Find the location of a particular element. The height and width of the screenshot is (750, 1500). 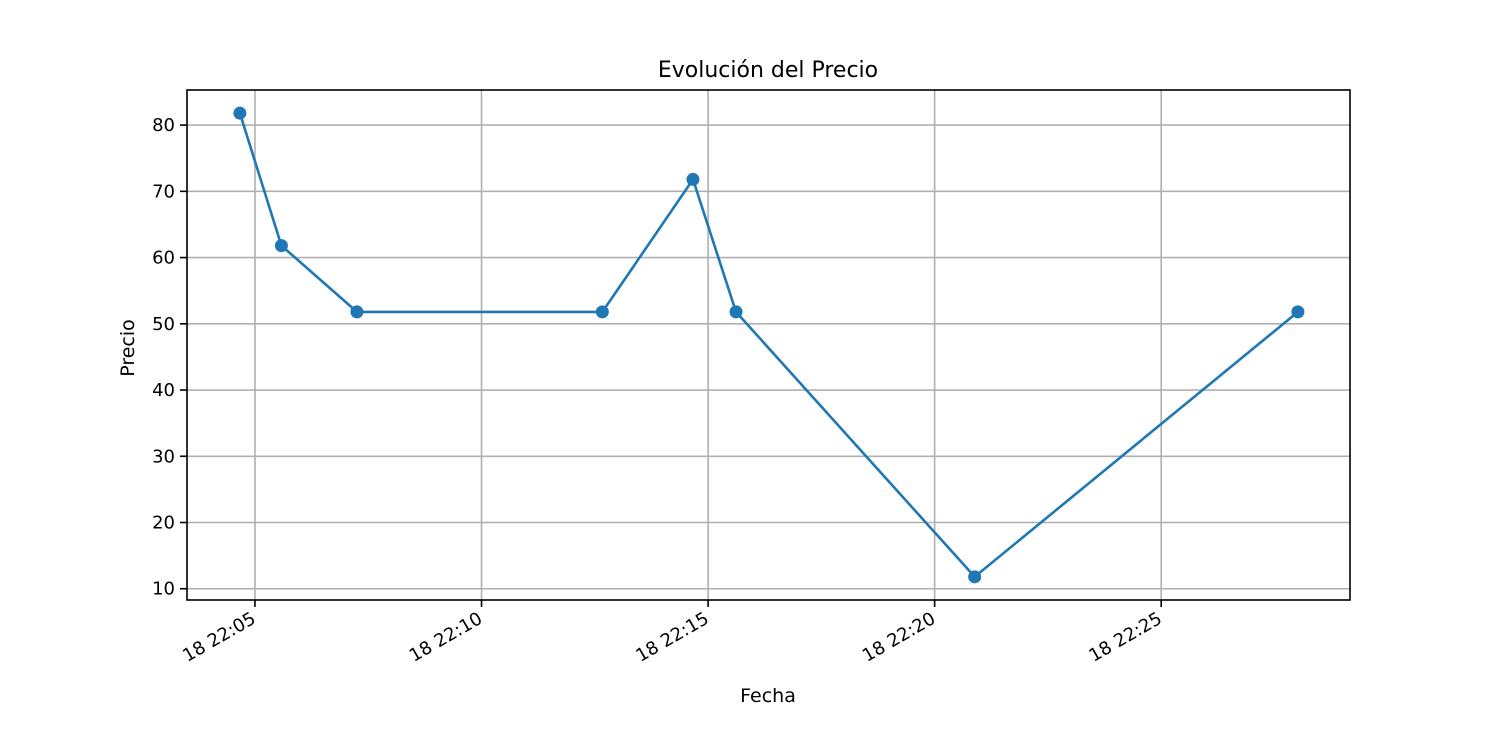

y-tick-label: 60 is located at coordinates (163, 258).